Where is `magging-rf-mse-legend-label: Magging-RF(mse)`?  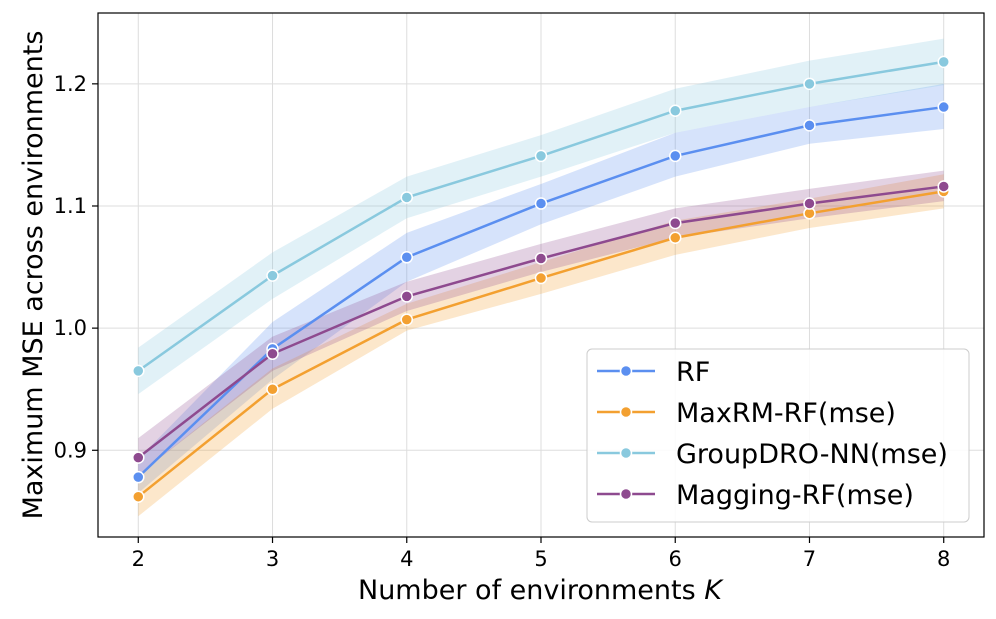 magging-rf-mse-legend-label: Magging-RF(mse) is located at coordinates (795, 495).